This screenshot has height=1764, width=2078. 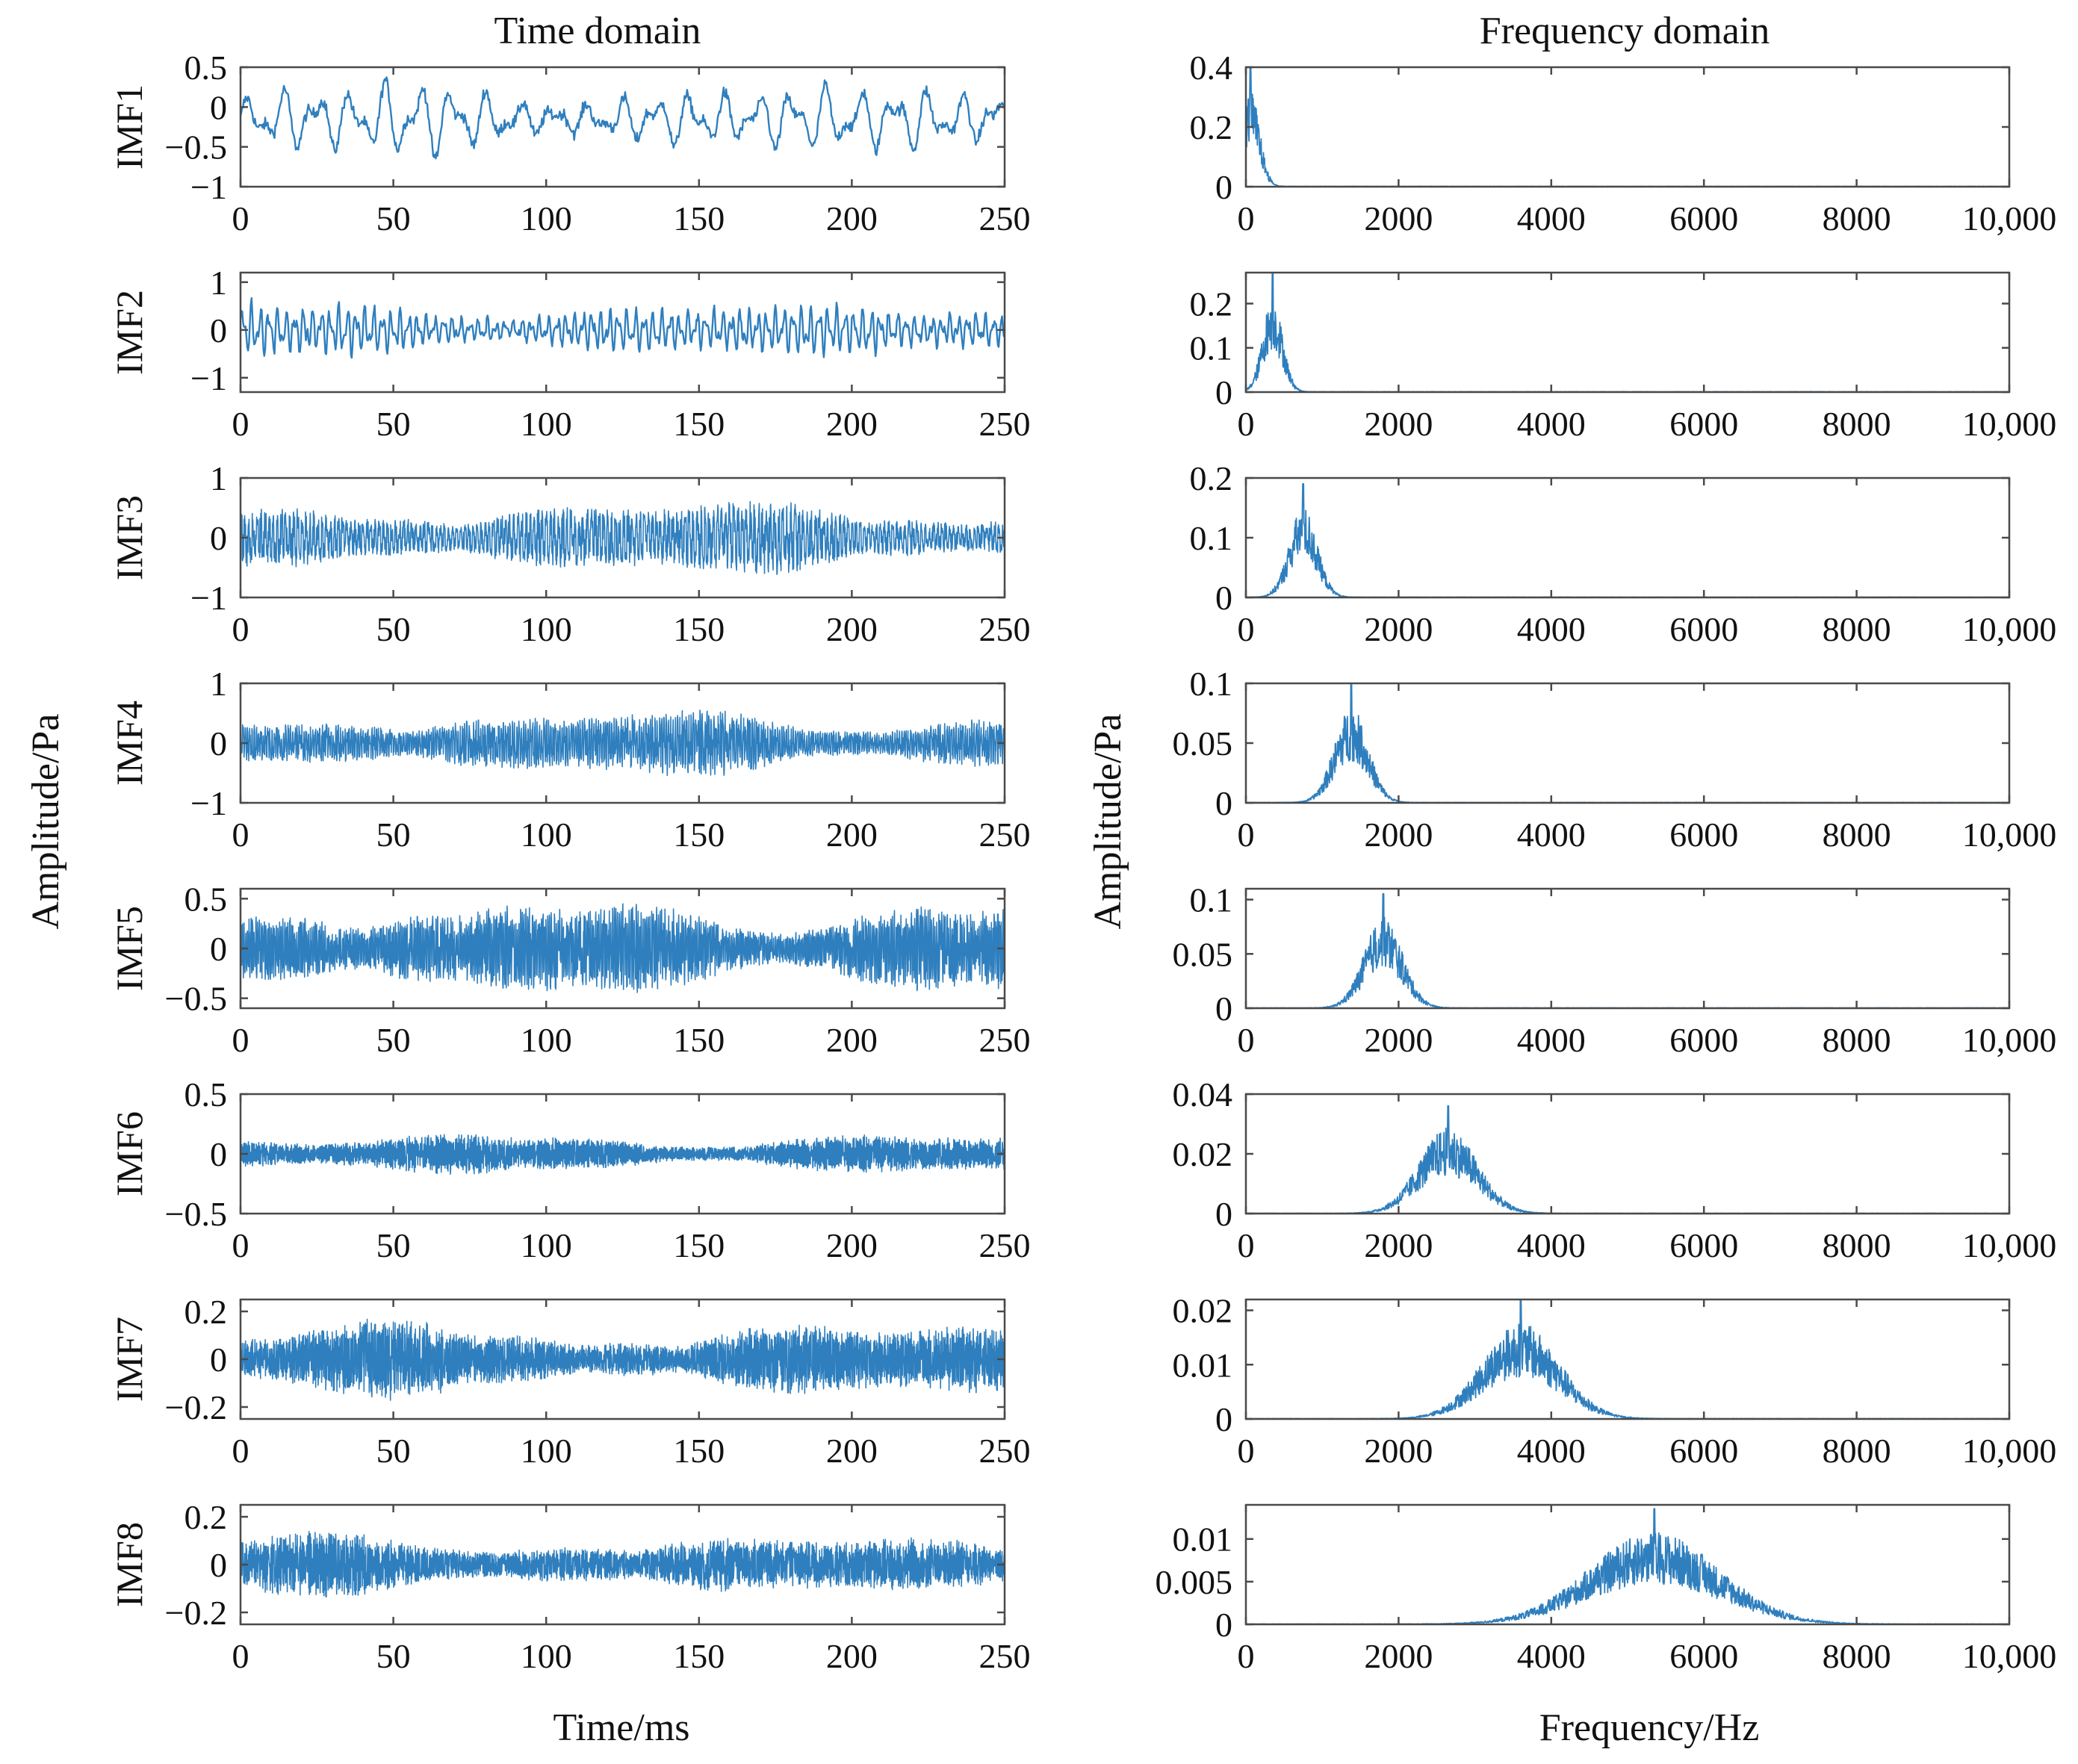 What do you see at coordinates (129, 537) in the screenshot?
I see `panel-label-imf3: IMF3` at bounding box center [129, 537].